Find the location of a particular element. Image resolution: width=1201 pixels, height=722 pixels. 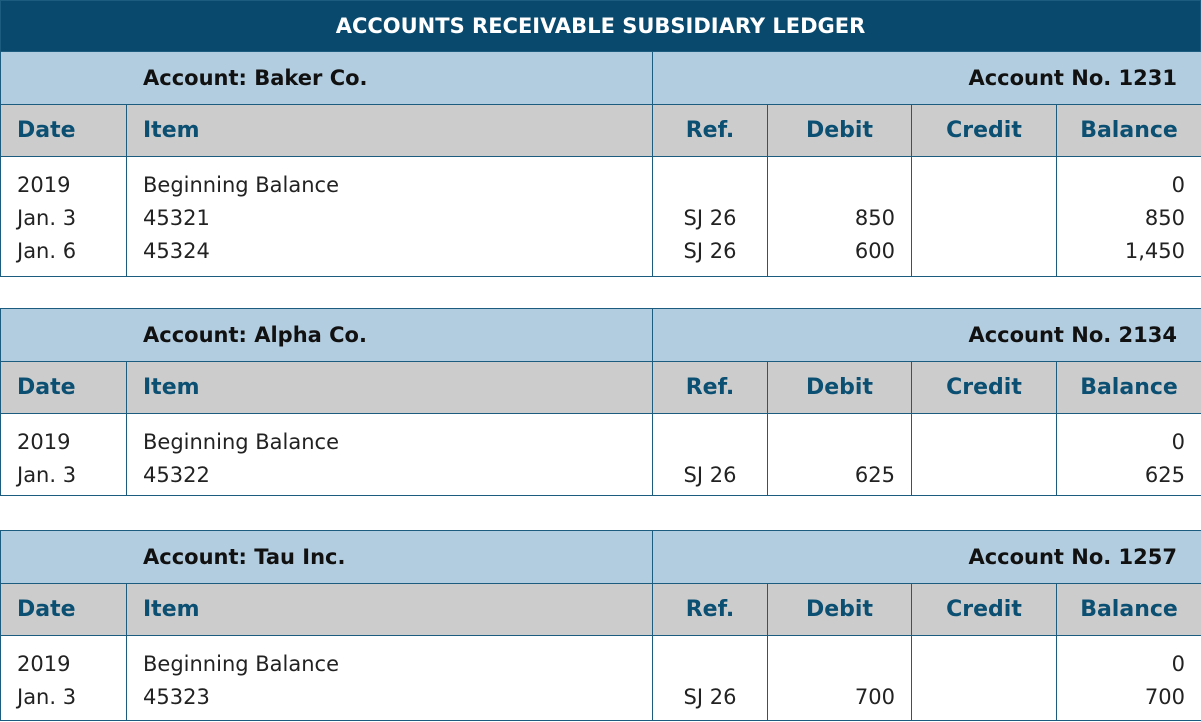

account-number: Account No. 1231 is located at coordinates (926, 78).